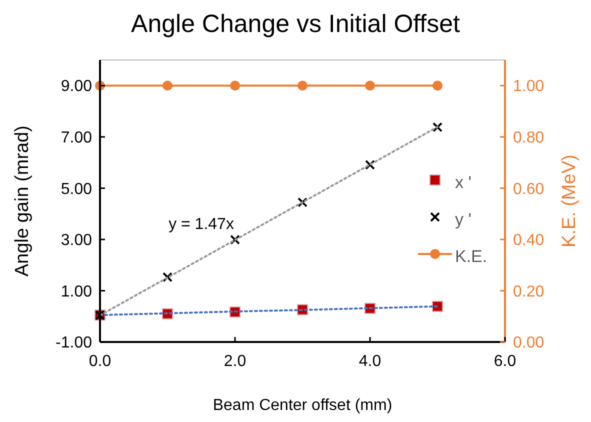  What do you see at coordinates (76, 189) in the screenshot?
I see `y-tick-label: 5.00` at bounding box center [76, 189].